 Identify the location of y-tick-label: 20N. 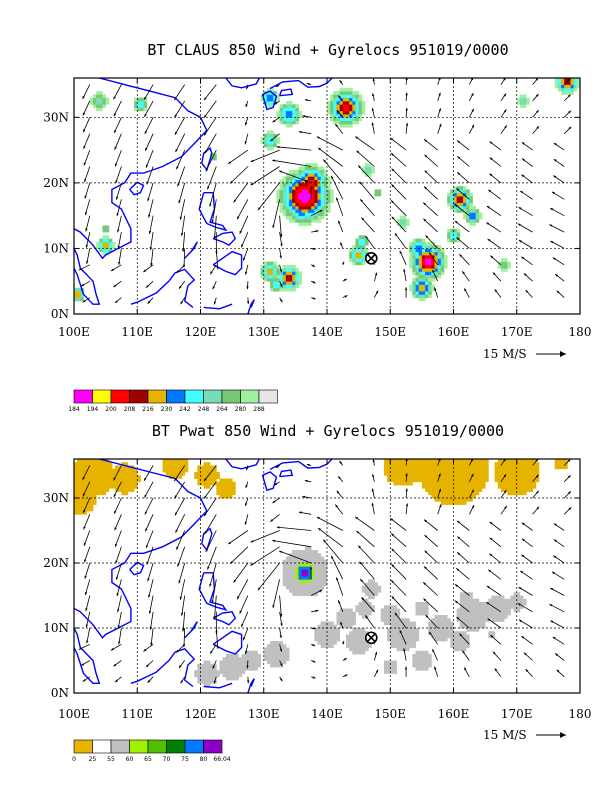
(56, 563).